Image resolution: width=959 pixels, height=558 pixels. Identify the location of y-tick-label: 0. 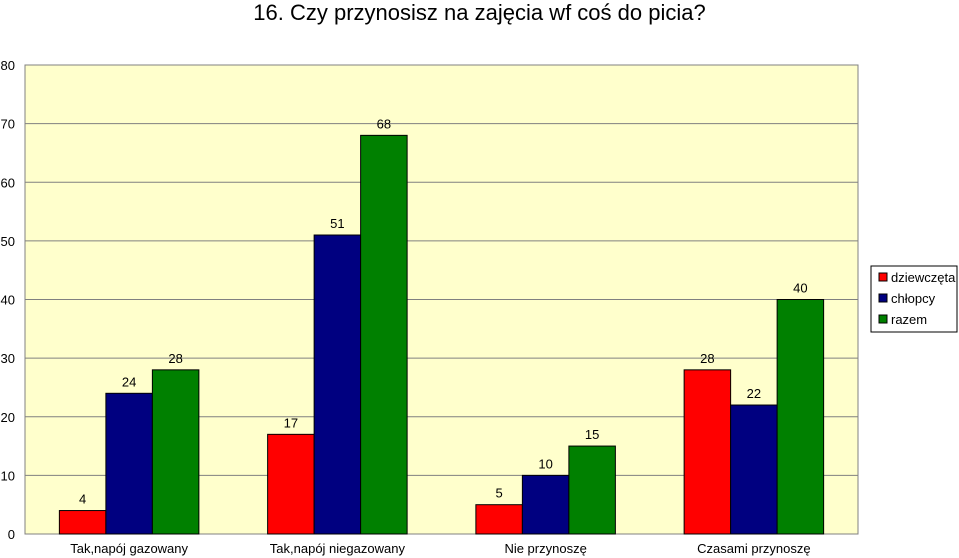
(11, 534).